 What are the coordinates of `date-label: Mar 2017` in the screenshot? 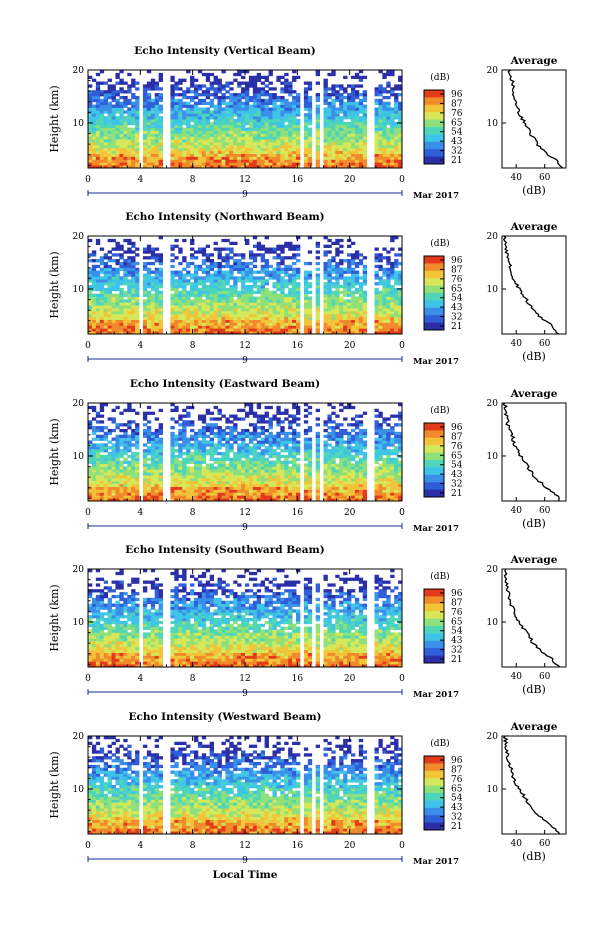 It's located at (436, 362).